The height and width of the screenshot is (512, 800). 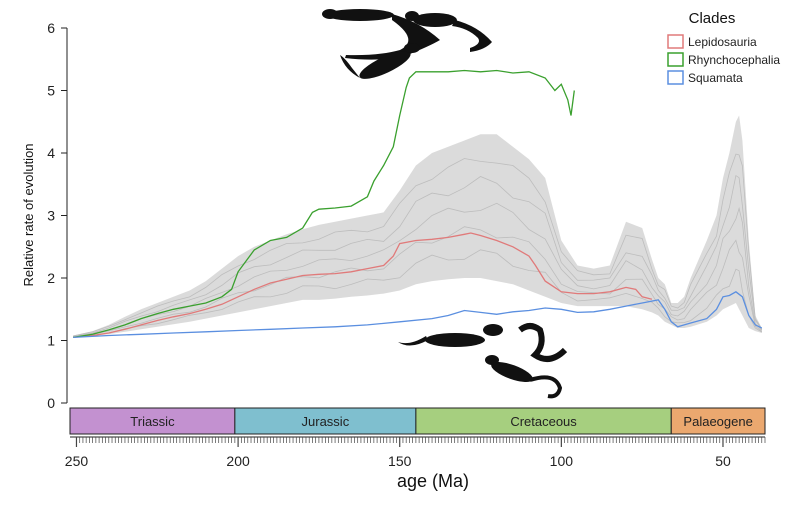 What do you see at coordinates (712, 18) in the screenshot?
I see `legend-title: Clades` at bounding box center [712, 18].